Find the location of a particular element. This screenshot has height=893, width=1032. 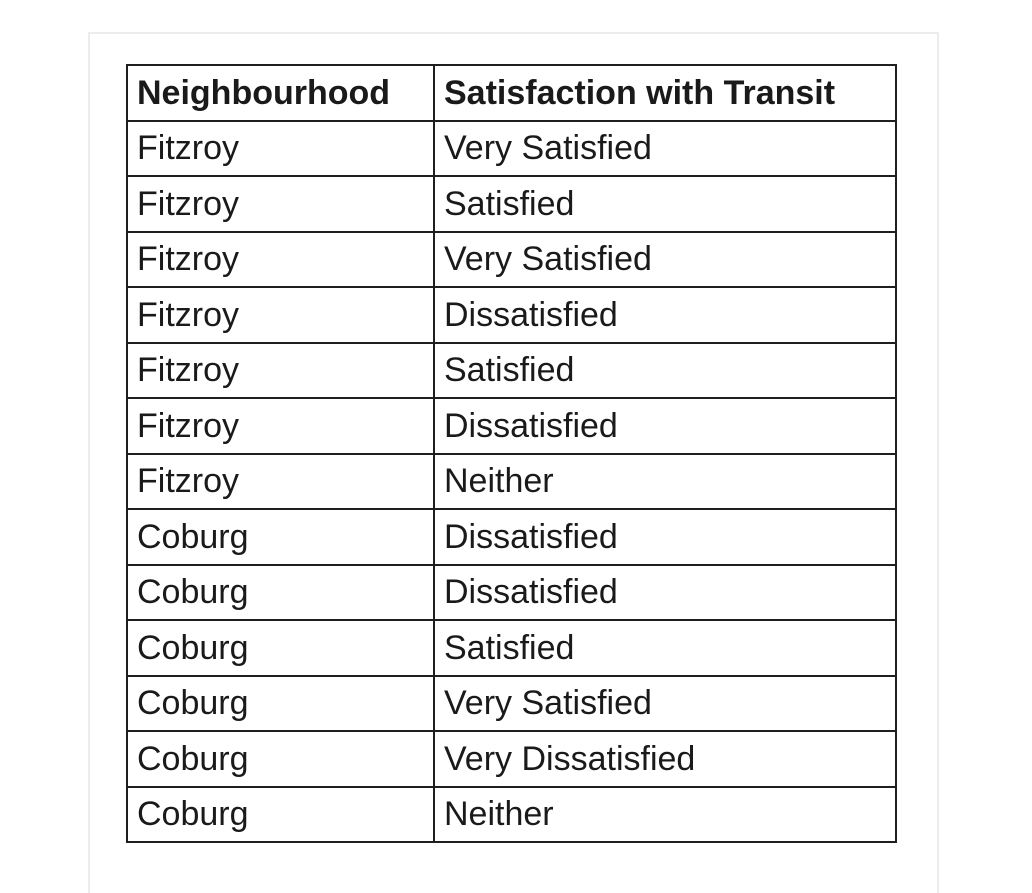

table-row: Coburg Very Satisfied is located at coordinates (511, 703).